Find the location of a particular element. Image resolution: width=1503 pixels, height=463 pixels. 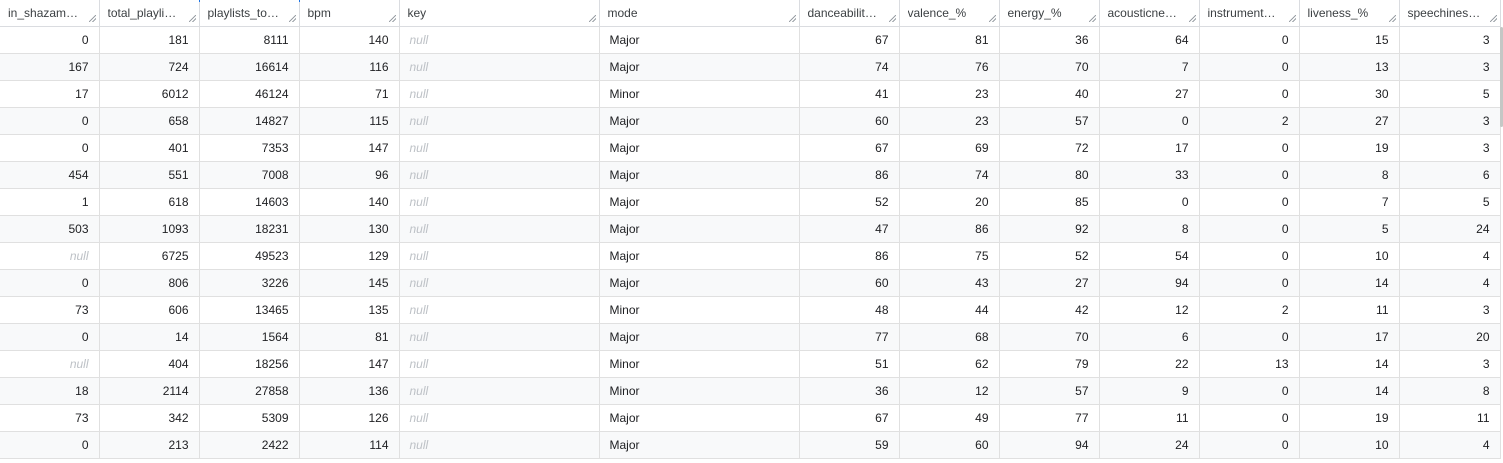

table-cell: 12 is located at coordinates (1149, 310).